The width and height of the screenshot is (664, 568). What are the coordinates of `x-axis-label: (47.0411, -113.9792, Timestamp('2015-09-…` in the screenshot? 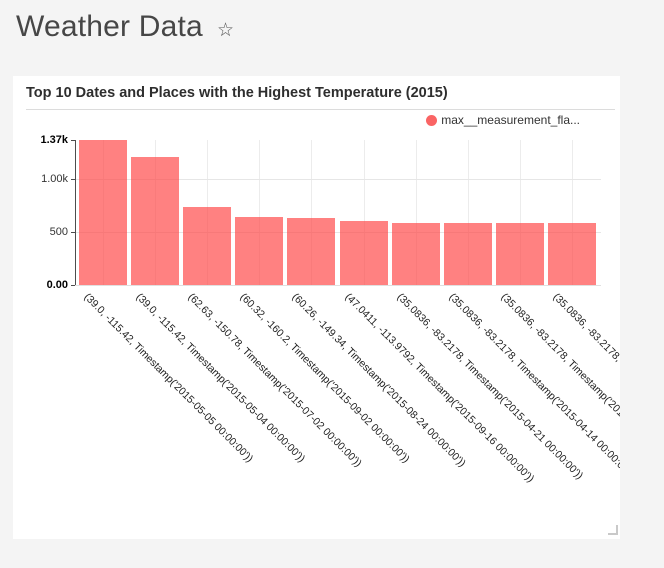 It's located at (439, 388).